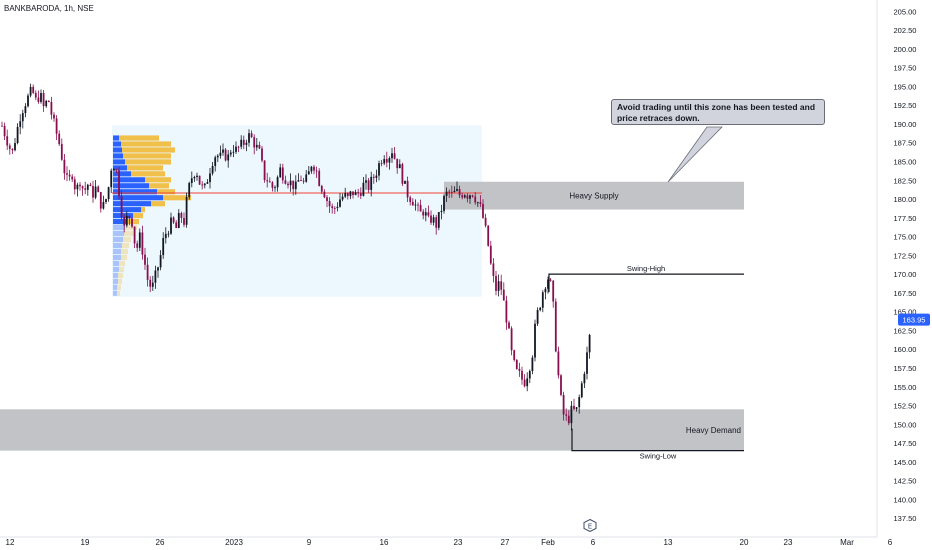 Image resolution: width=932 pixels, height=550 pixels. What do you see at coordinates (646, 268) in the screenshot?
I see `swing-high-label: Swing-High` at bounding box center [646, 268].